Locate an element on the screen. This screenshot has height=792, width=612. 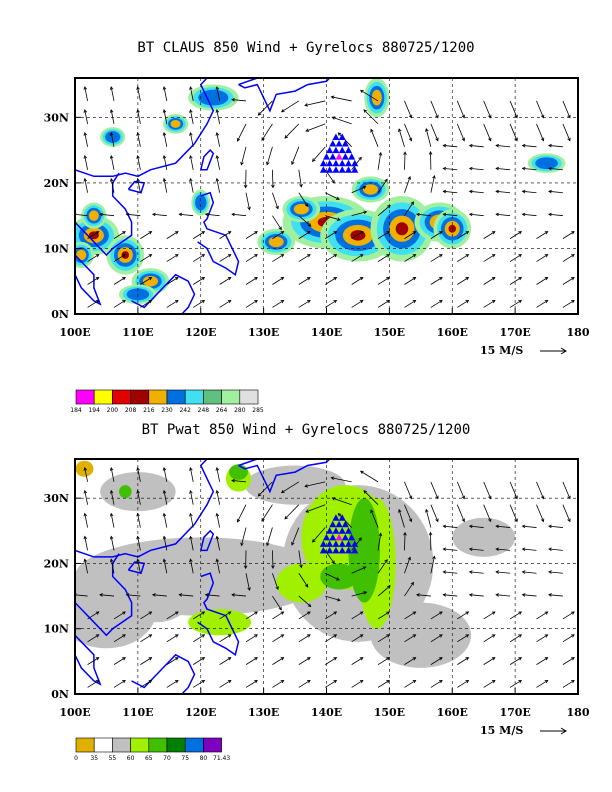
coastline is located at coordinates (218, 614).